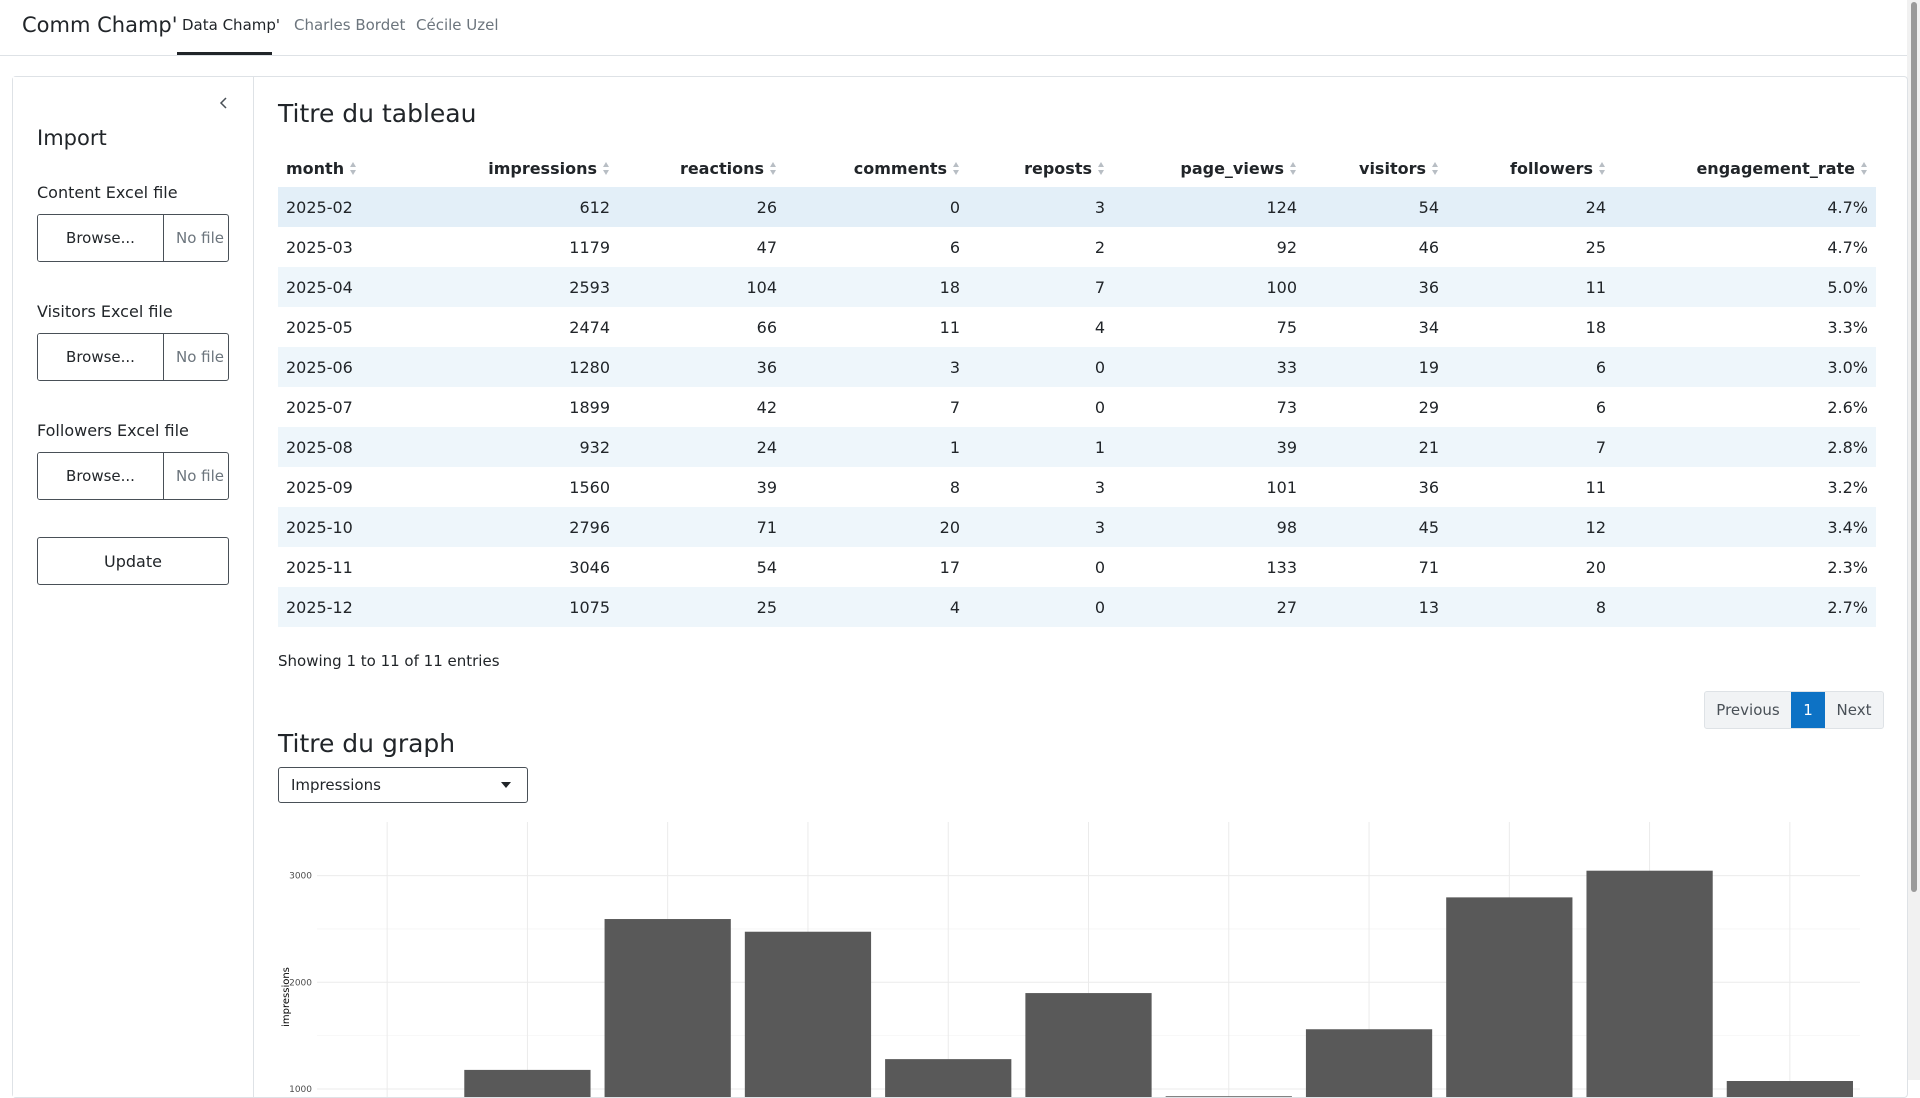 This screenshot has height=1098, width=1920. Describe the element at coordinates (202, 357) in the screenshot. I see `visitors-file-name: No file selected` at that location.